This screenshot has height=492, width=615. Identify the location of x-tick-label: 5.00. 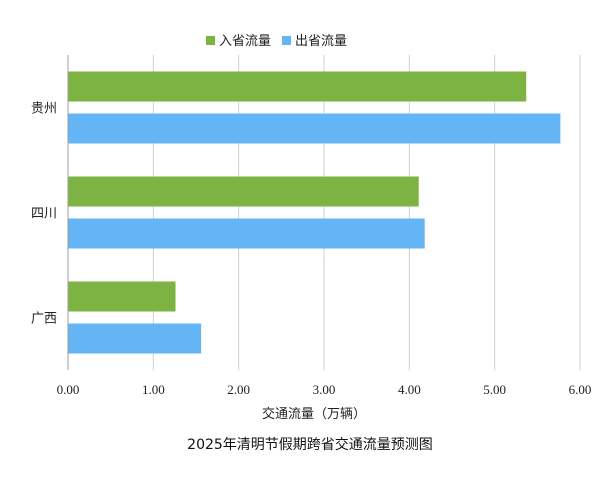
(494, 389).